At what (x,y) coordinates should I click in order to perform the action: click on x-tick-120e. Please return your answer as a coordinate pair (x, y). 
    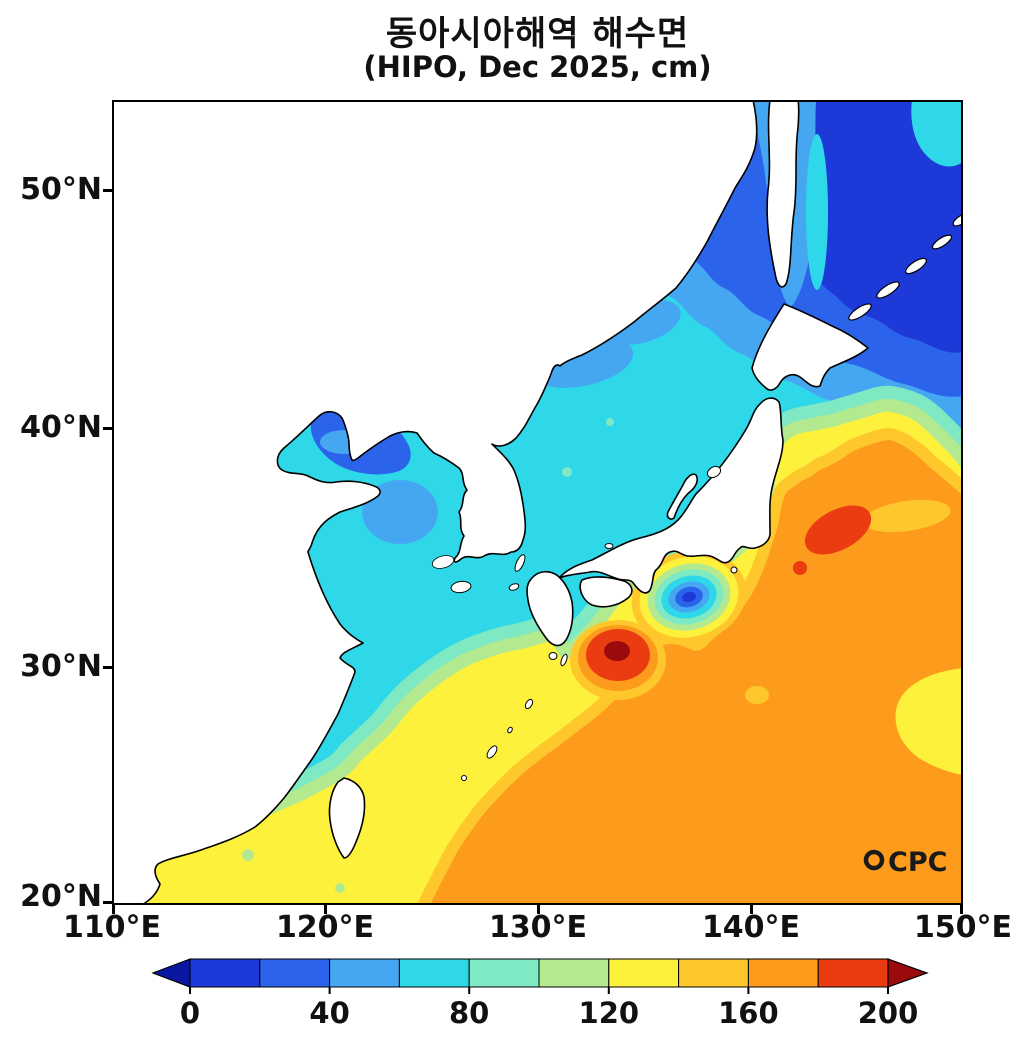
    Looking at the image, I should click on (325, 909).